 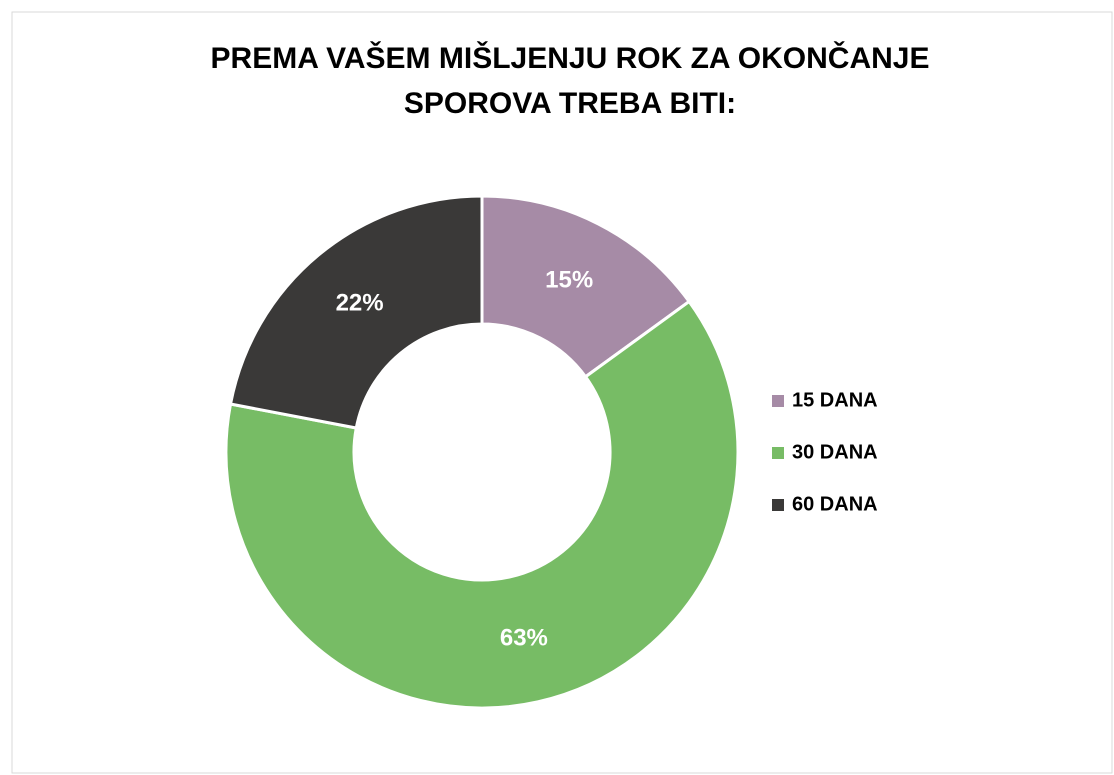 What do you see at coordinates (570, 103) in the screenshot?
I see `chart-title: SPOROVA TREBA BITI:` at bounding box center [570, 103].